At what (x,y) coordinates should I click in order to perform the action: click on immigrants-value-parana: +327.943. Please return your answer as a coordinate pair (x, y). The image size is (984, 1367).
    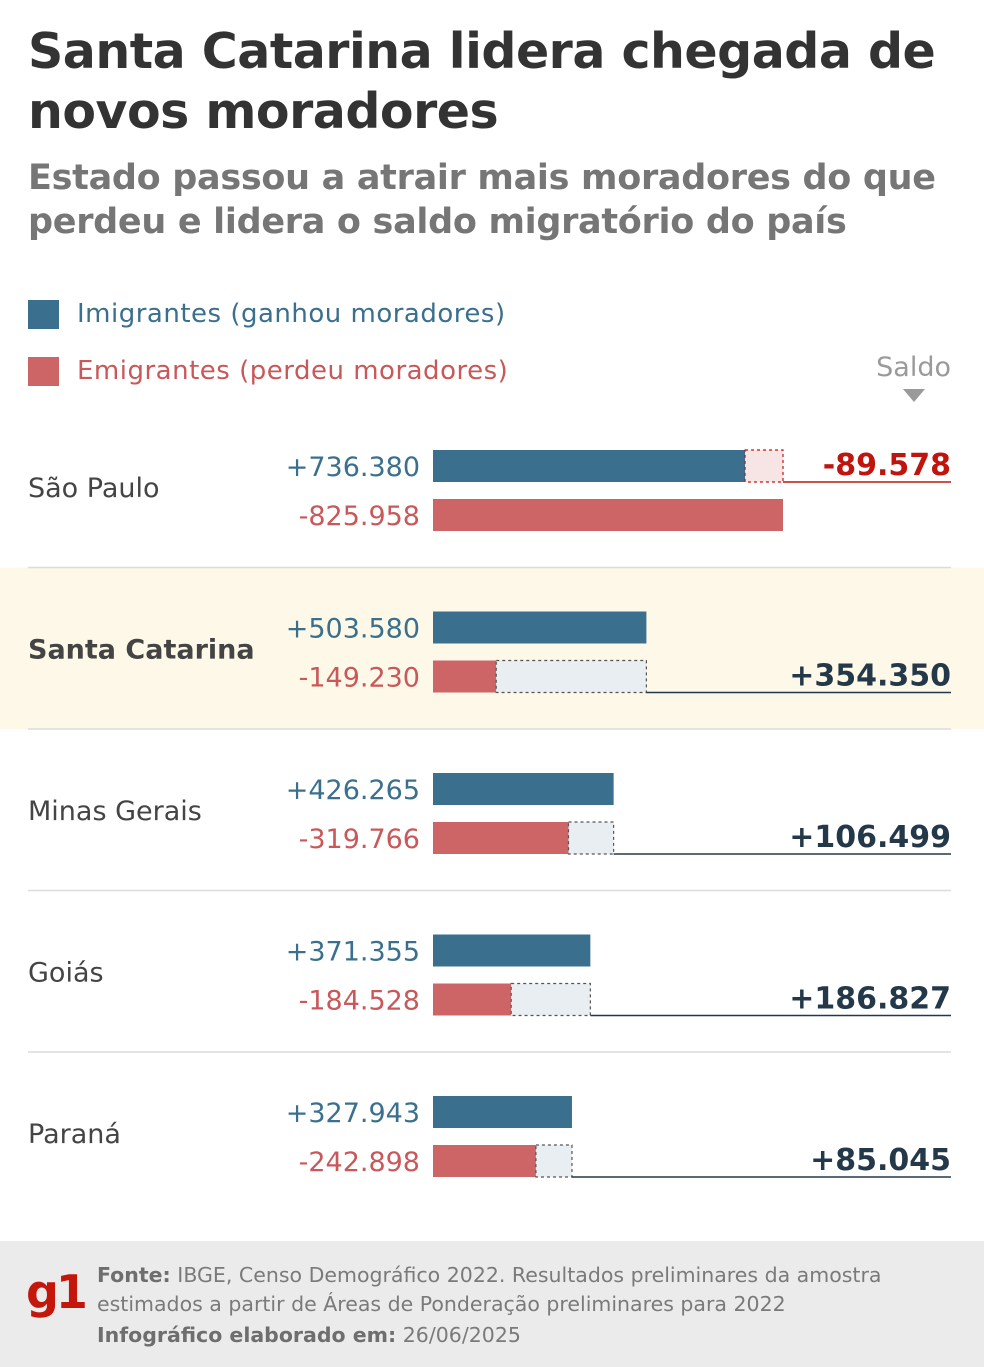
    Looking at the image, I should click on (353, 1113).